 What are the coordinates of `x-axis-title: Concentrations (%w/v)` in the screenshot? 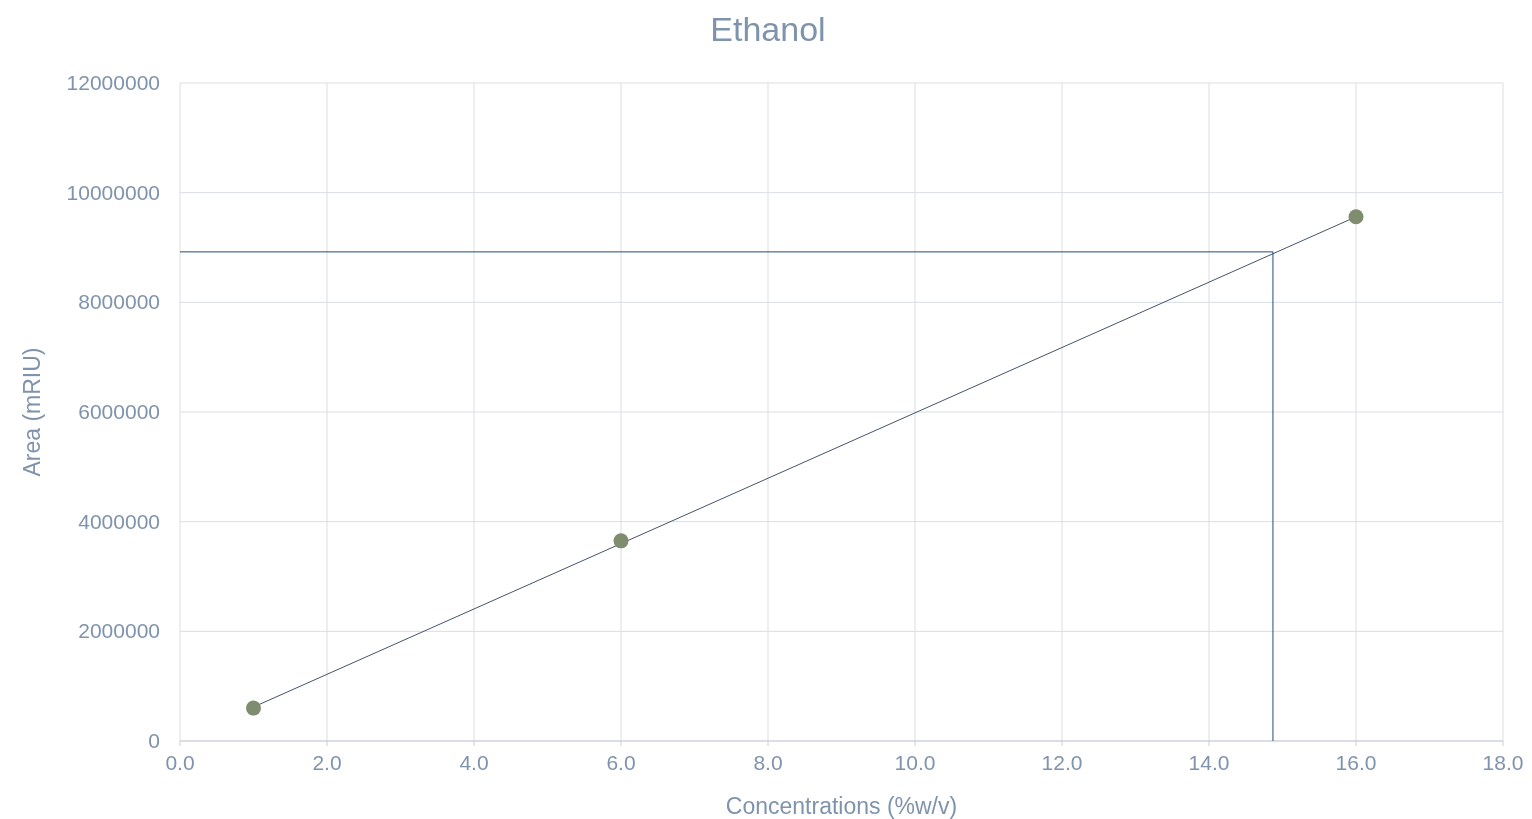 It's located at (841, 806).